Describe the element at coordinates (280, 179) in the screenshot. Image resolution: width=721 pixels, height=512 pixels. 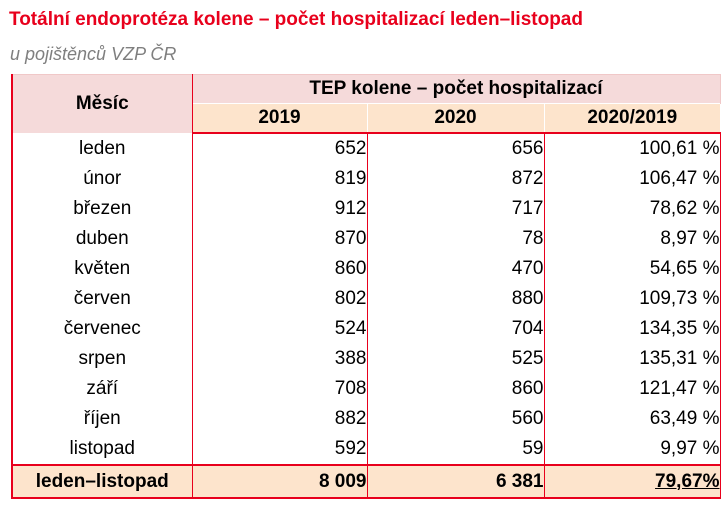
I see `cell-2019: 819` at that location.